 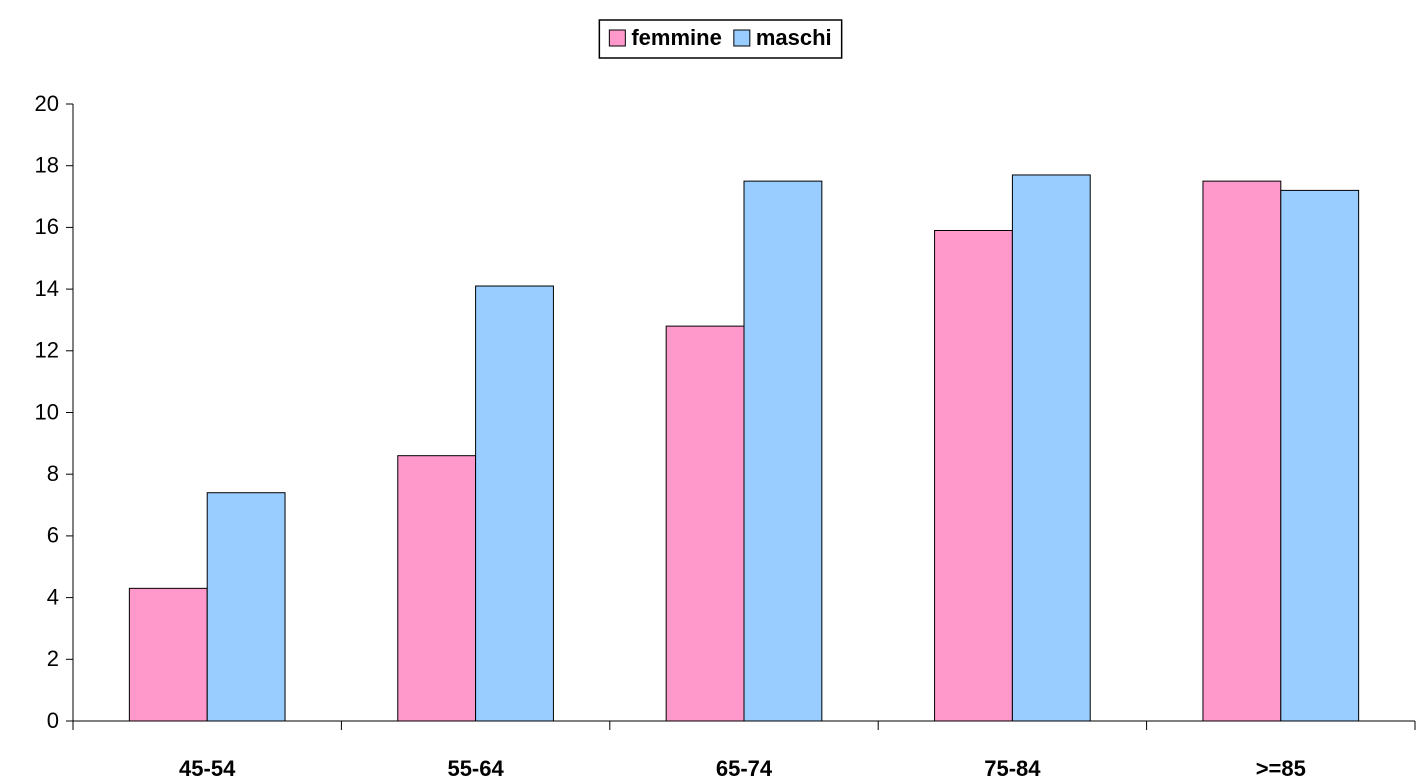 I want to click on y-tick-label: 12, so click(x=47, y=350).